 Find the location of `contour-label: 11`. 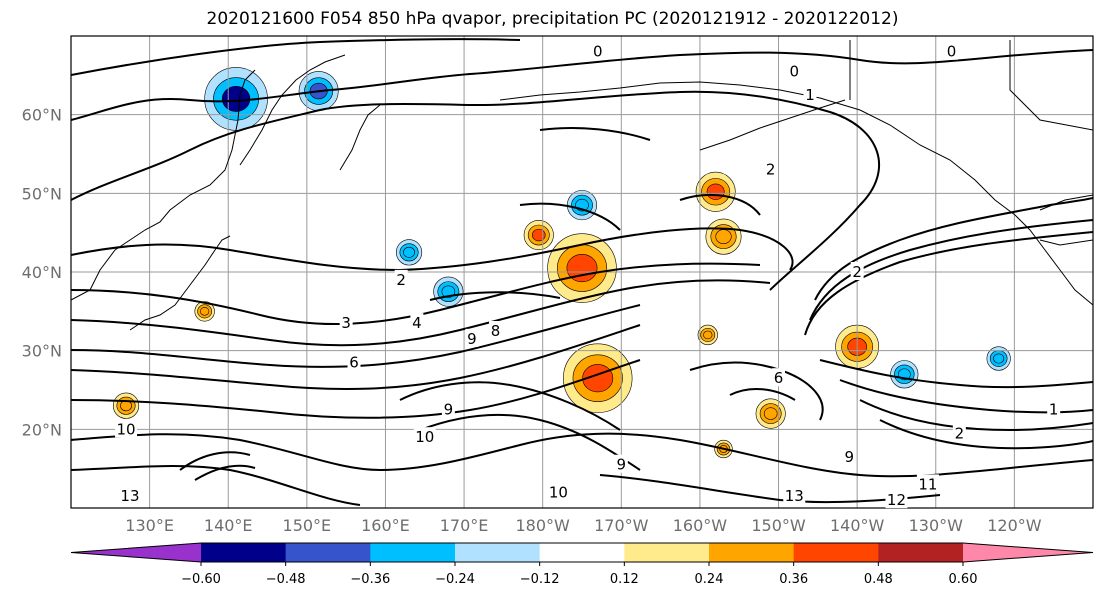

contour-label: 11 is located at coordinates (927, 483).